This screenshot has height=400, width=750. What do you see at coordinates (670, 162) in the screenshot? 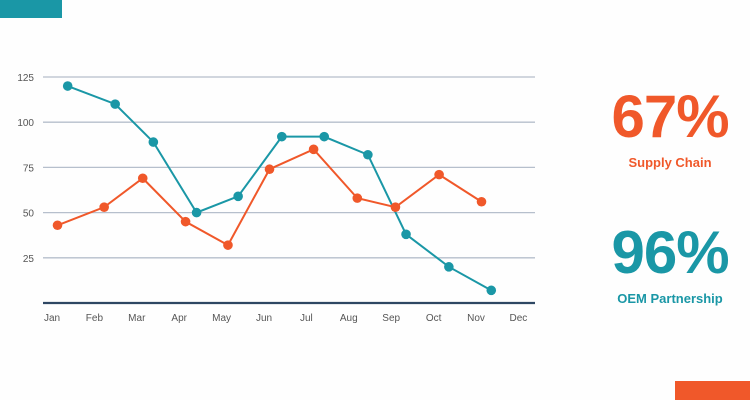
I see `stat-label: Supply Chain` at bounding box center [670, 162].